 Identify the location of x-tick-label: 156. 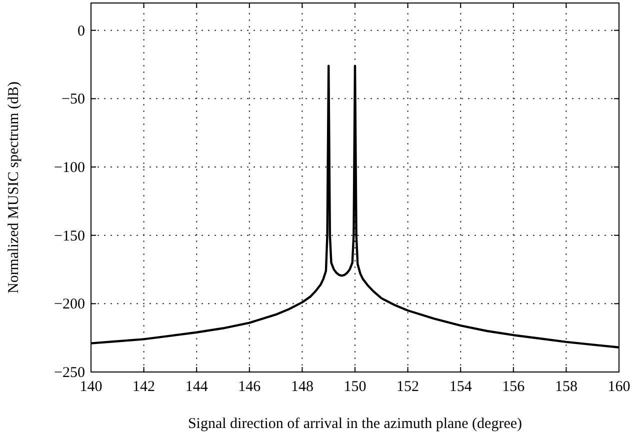
(514, 387).